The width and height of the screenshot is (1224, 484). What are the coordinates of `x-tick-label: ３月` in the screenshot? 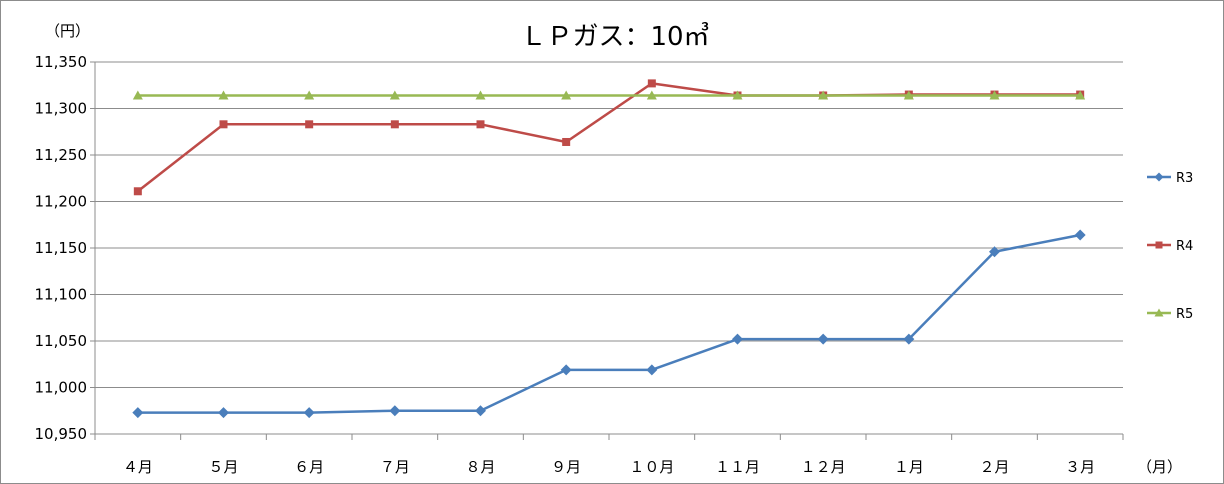 It's located at (1080, 467).